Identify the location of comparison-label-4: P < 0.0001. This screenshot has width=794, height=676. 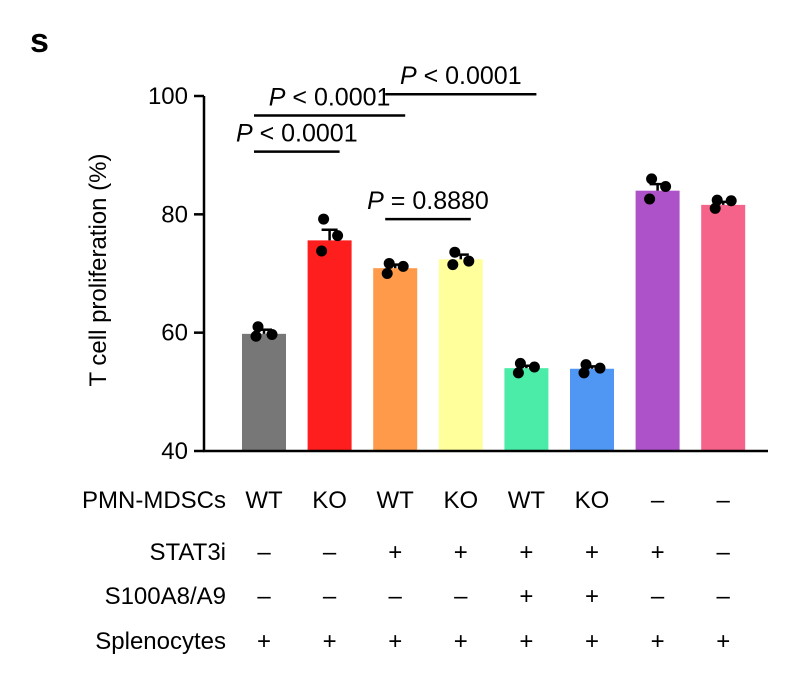
(461, 76).